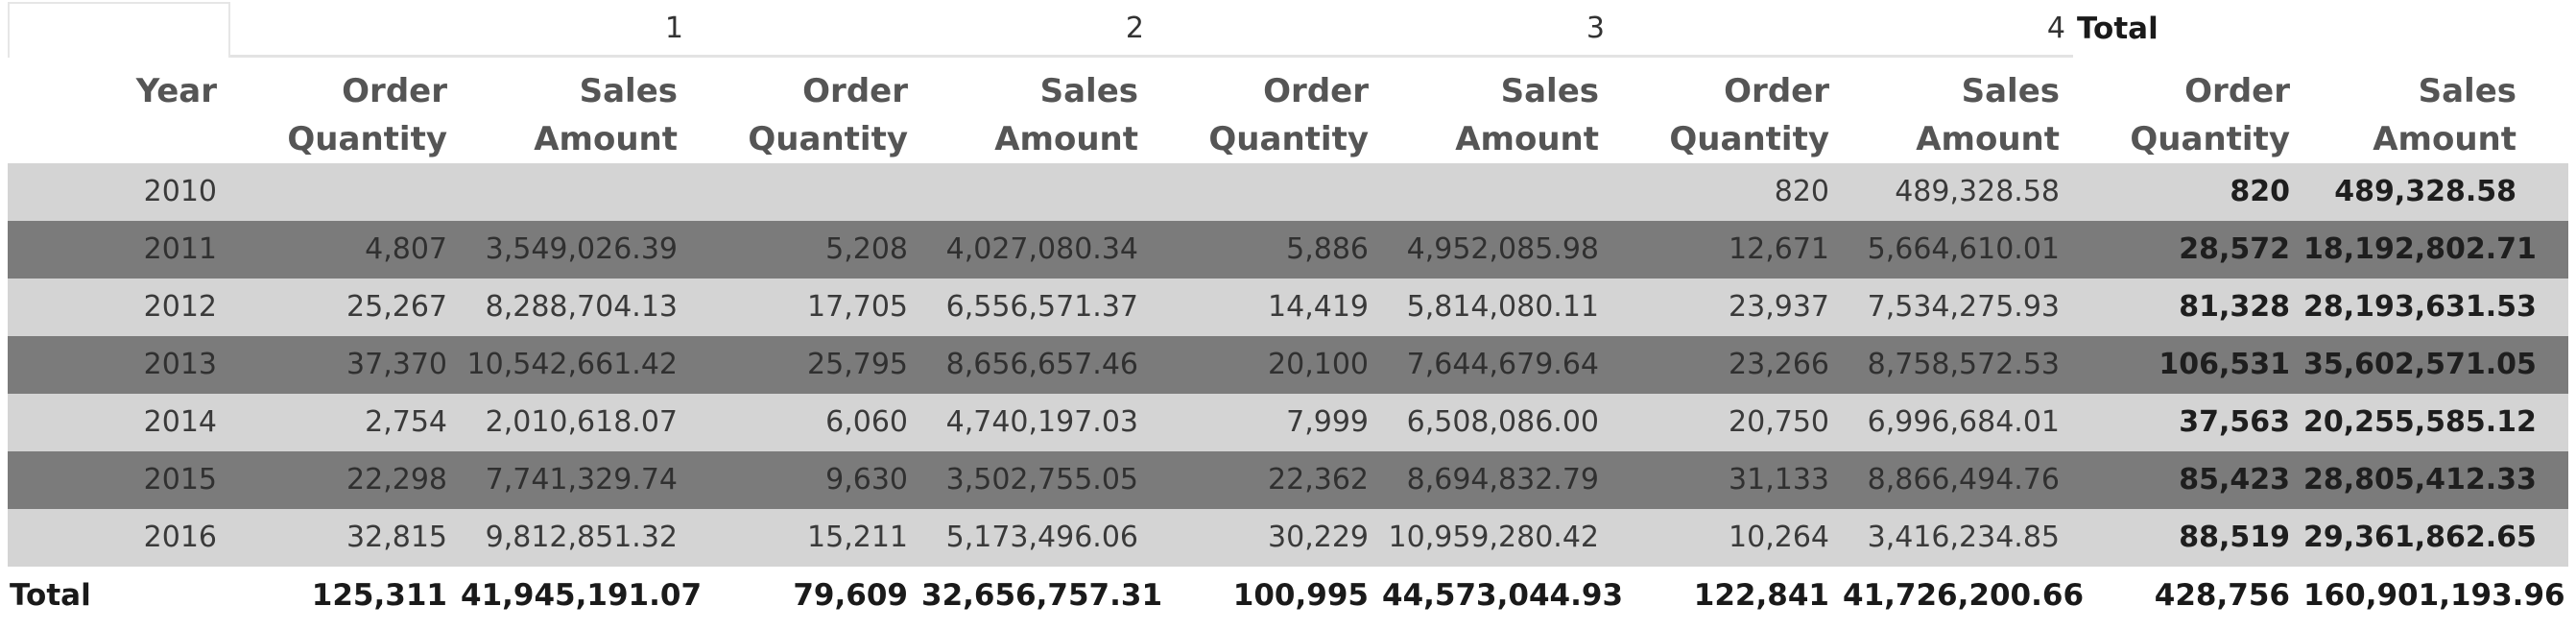 This screenshot has height=630, width=2576. I want to click on row-total-cell: 820, so click(2260, 191).